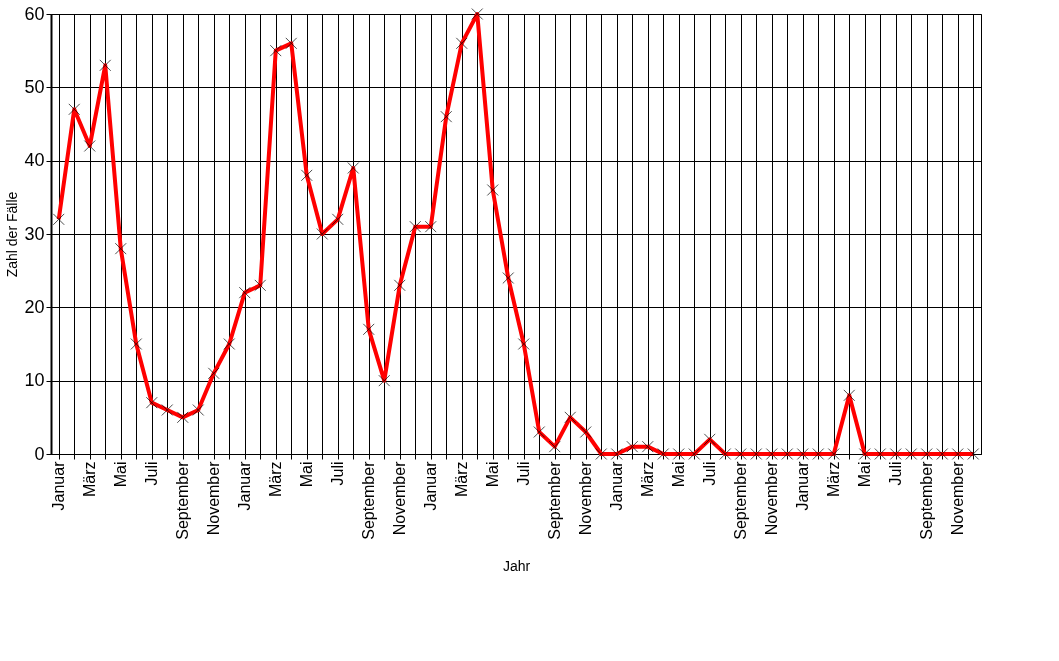 This screenshot has width=1059, height=661. I want to click on y-tick-label: 30, so click(34, 233).